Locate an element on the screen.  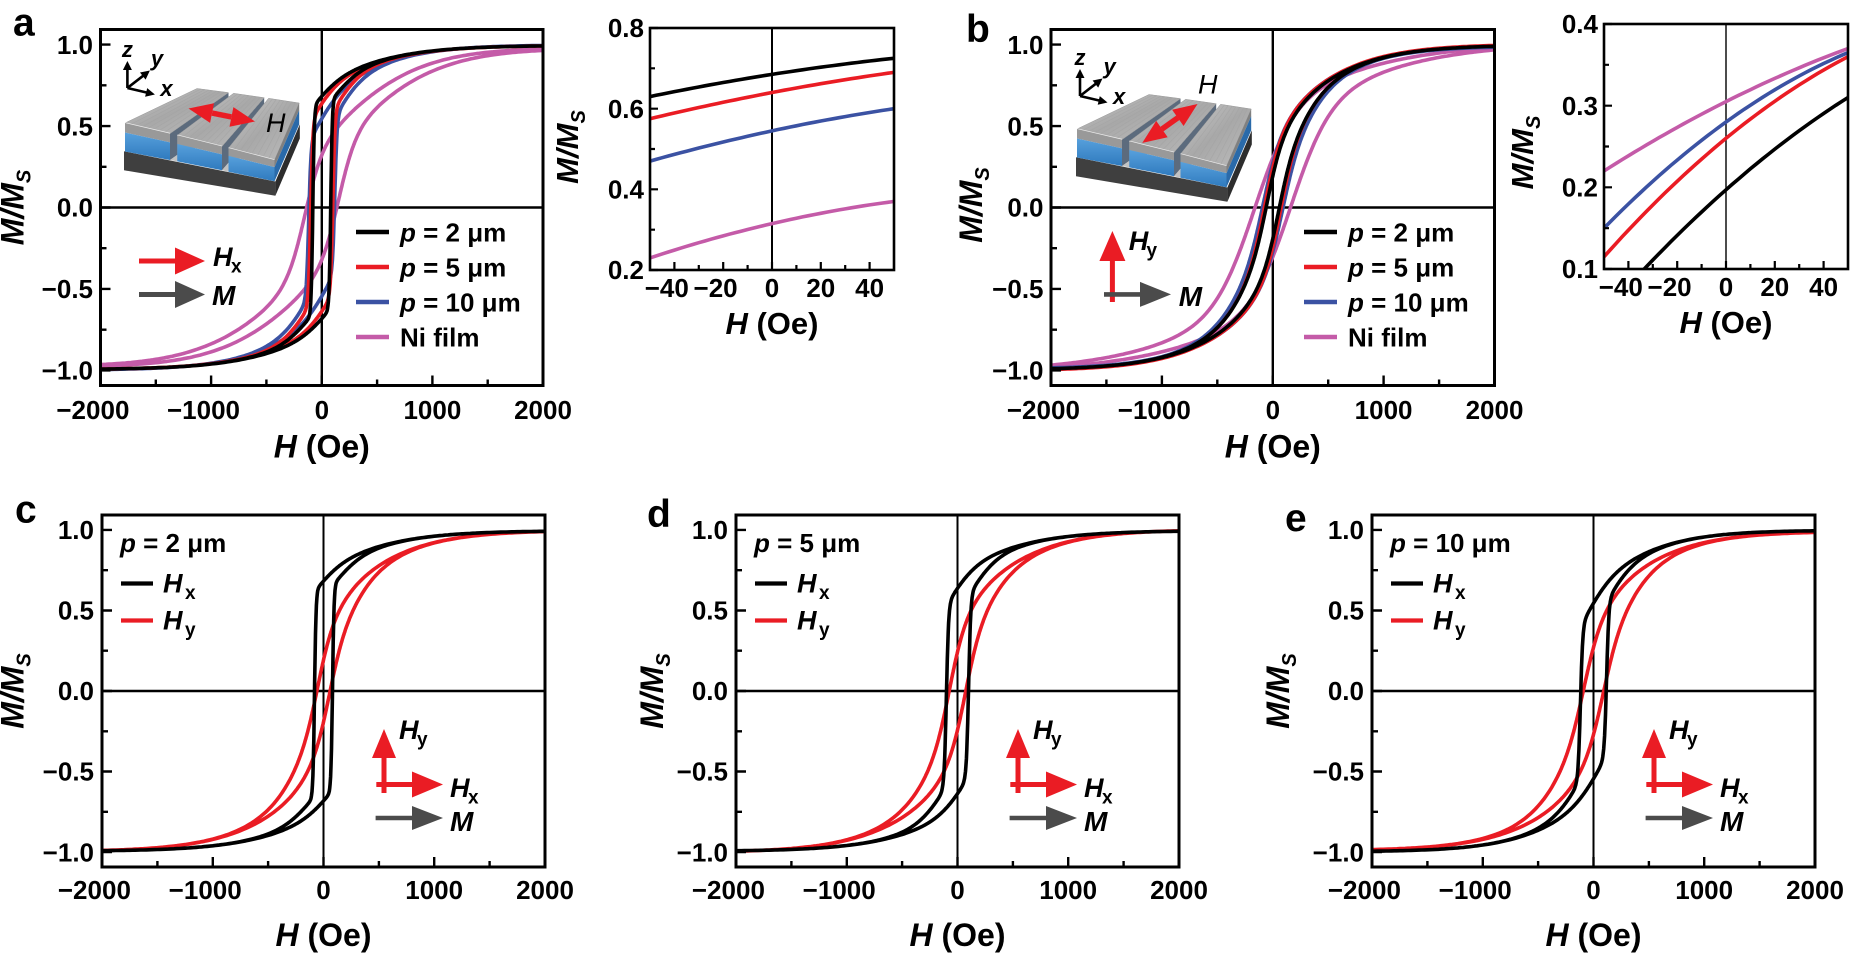
svg-text: p = 10 μm is located at coordinates (1450, 543).